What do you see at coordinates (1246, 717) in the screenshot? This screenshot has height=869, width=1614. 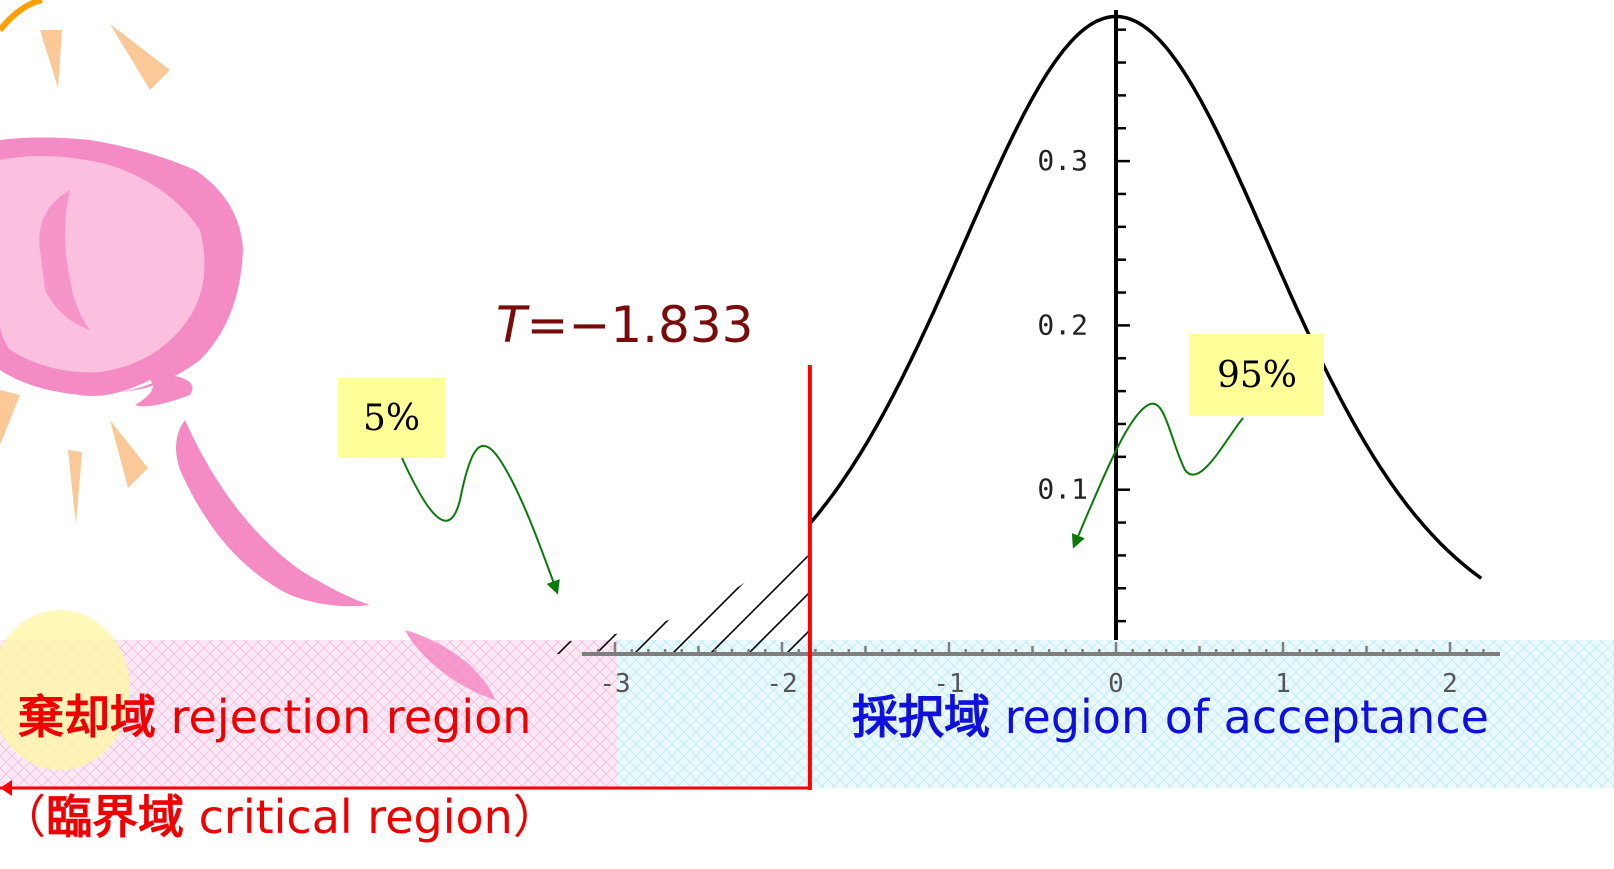 I see `acceptance-region-label-en: region of acceptance` at bounding box center [1246, 717].